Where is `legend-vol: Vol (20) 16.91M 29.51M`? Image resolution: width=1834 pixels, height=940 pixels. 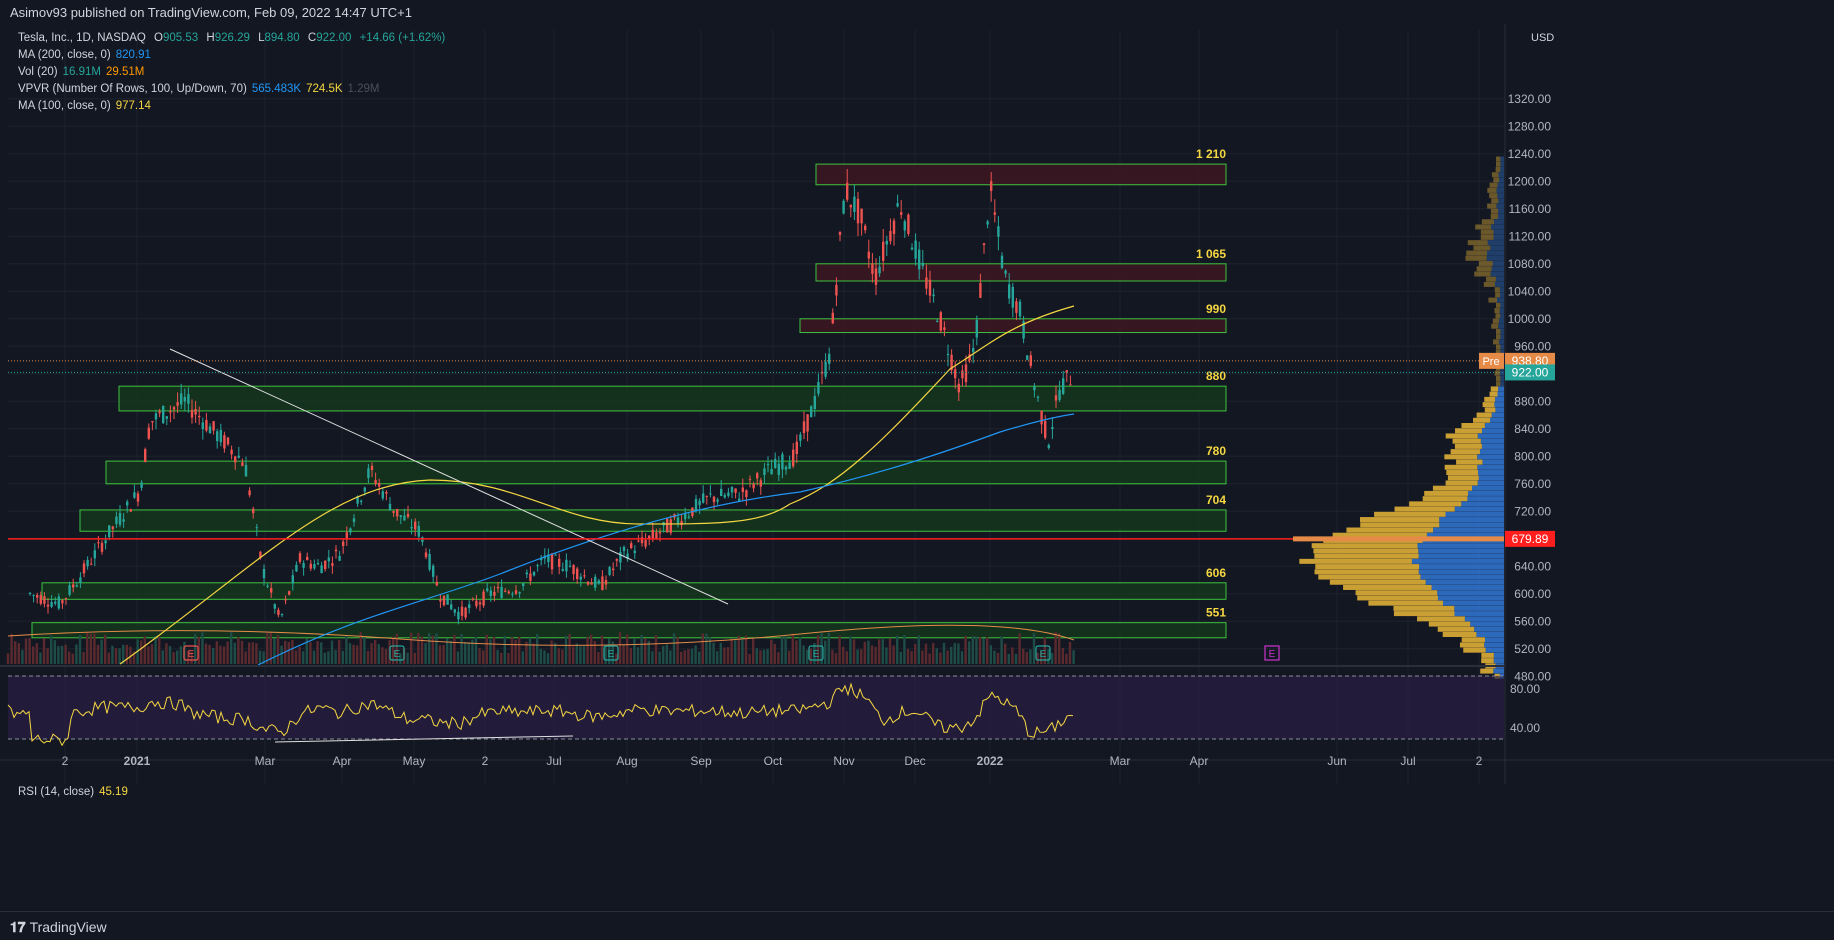 legend-vol: Vol (20) 16.91M 29.51M is located at coordinates (83, 72).